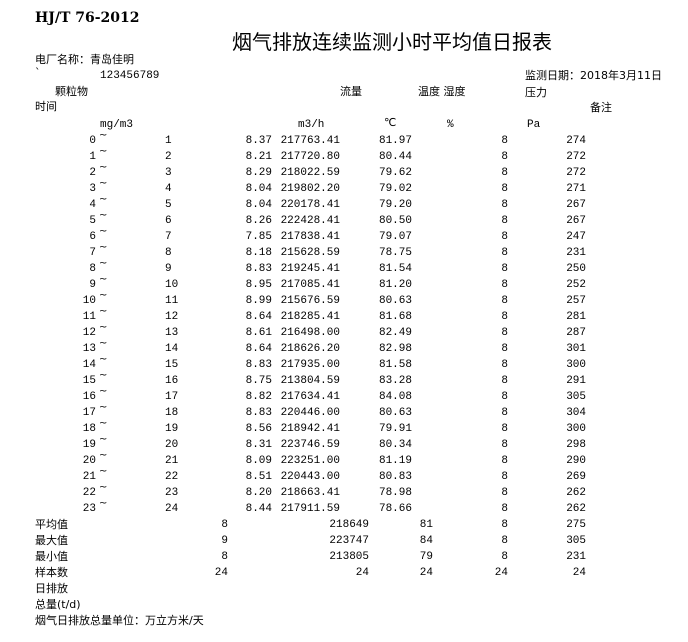 This screenshot has height=642, width=688. What do you see at coordinates (395, 221) in the screenshot?
I see `temp-value: 80.50` at bounding box center [395, 221].